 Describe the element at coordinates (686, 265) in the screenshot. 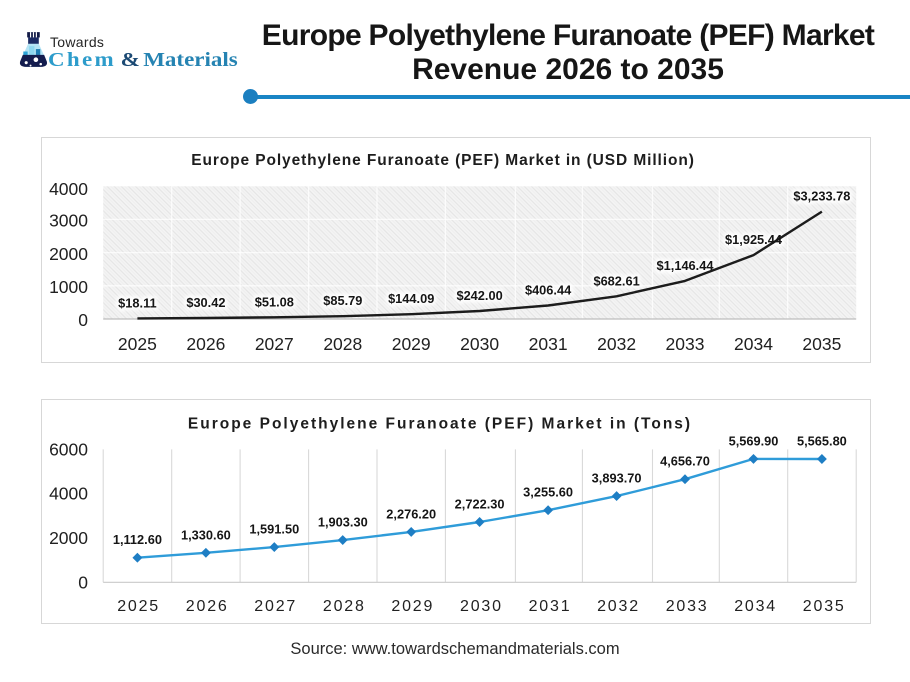

I see `svg-text: $1,146.44` at that location.